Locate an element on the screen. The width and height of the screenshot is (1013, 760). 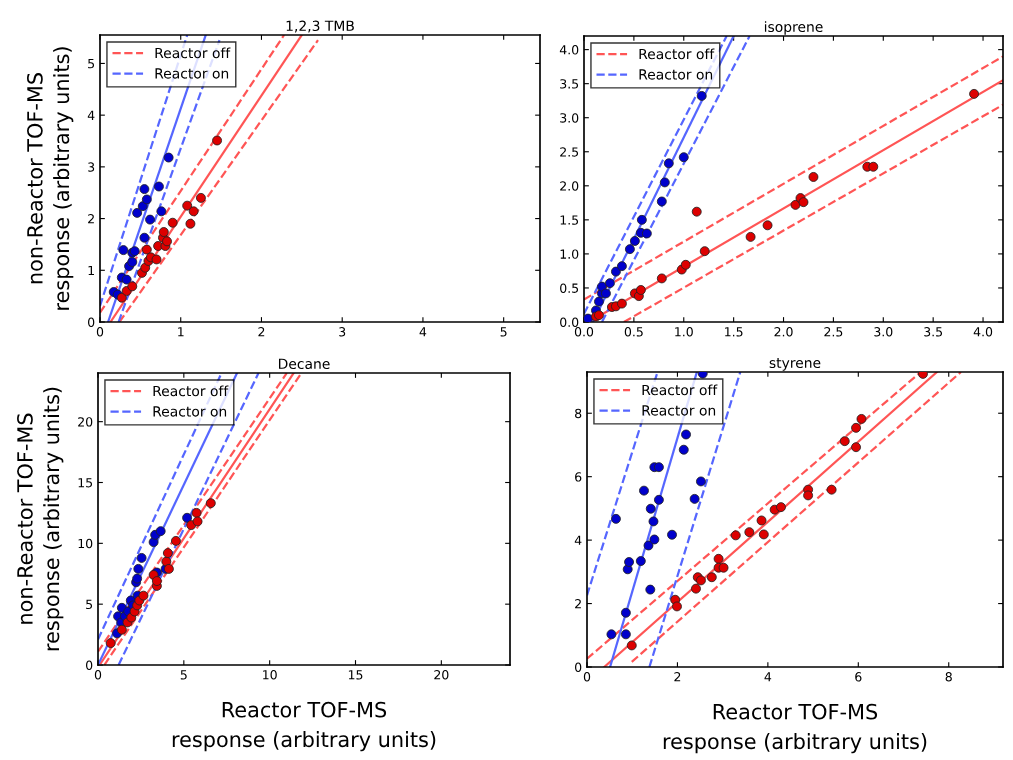
x-tick-label: 1 is located at coordinates (181, 332).